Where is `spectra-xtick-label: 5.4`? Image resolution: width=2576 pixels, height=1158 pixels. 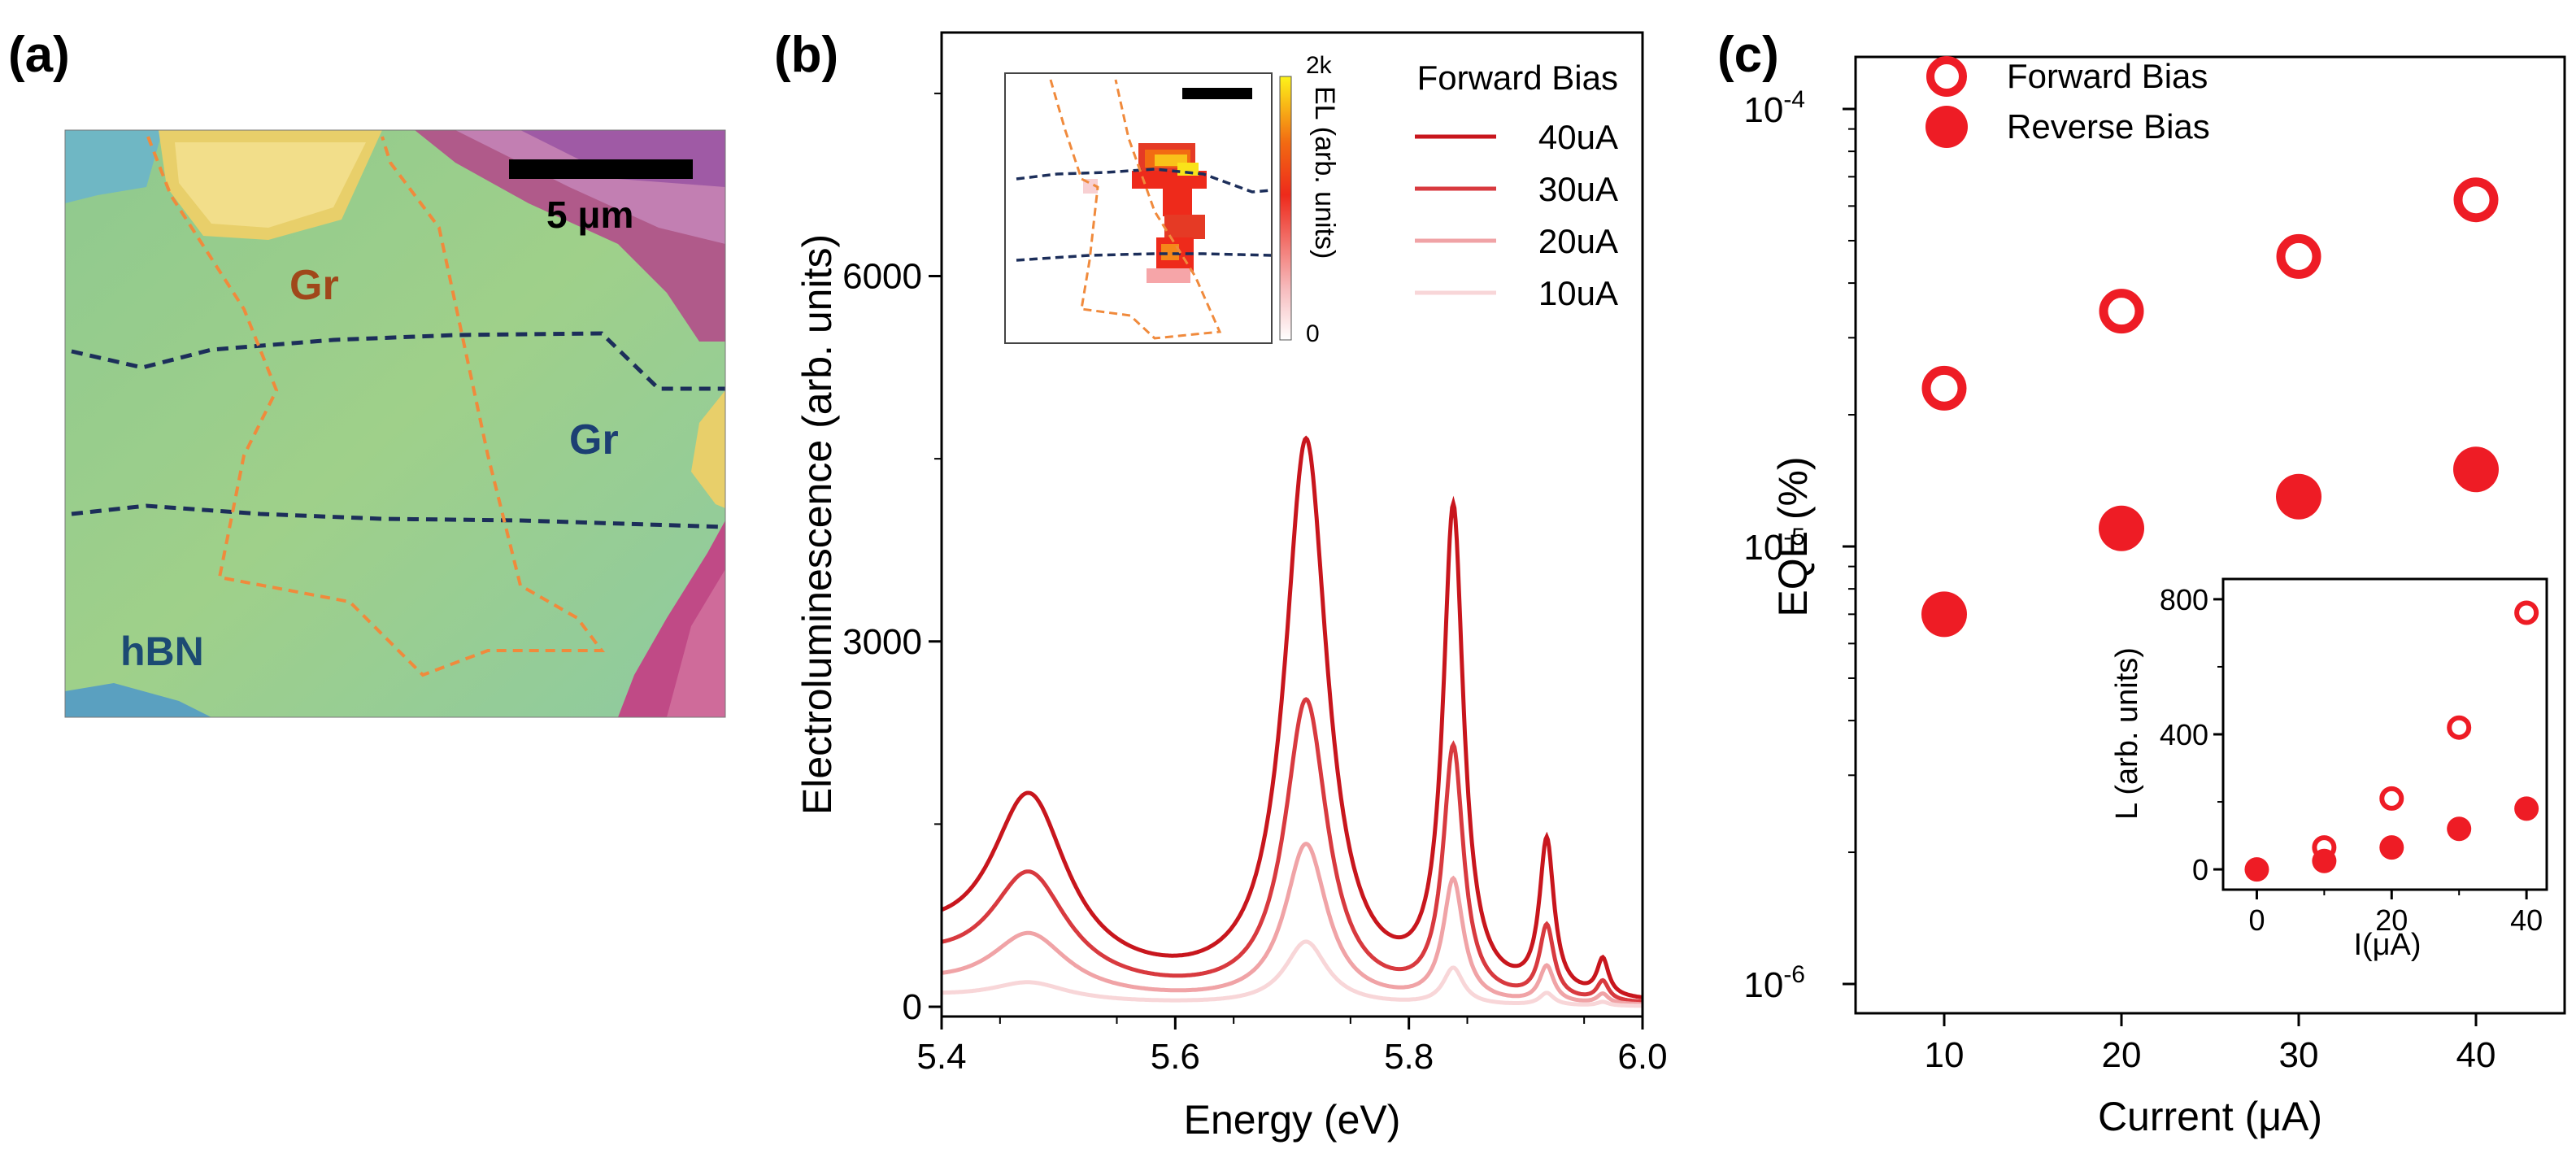 spectra-xtick-label: 5.4 is located at coordinates (941, 1057).